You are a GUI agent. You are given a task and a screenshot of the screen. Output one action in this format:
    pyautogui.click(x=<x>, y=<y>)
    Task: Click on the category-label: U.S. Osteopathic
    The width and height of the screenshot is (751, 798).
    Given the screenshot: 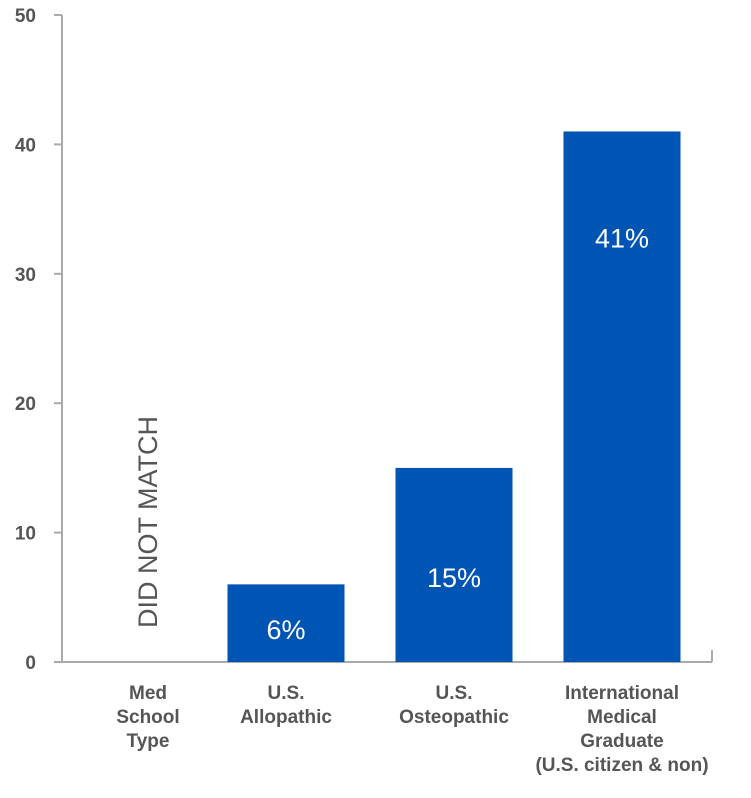 What is the action you would take?
    pyautogui.click(x=454, y=705)
    